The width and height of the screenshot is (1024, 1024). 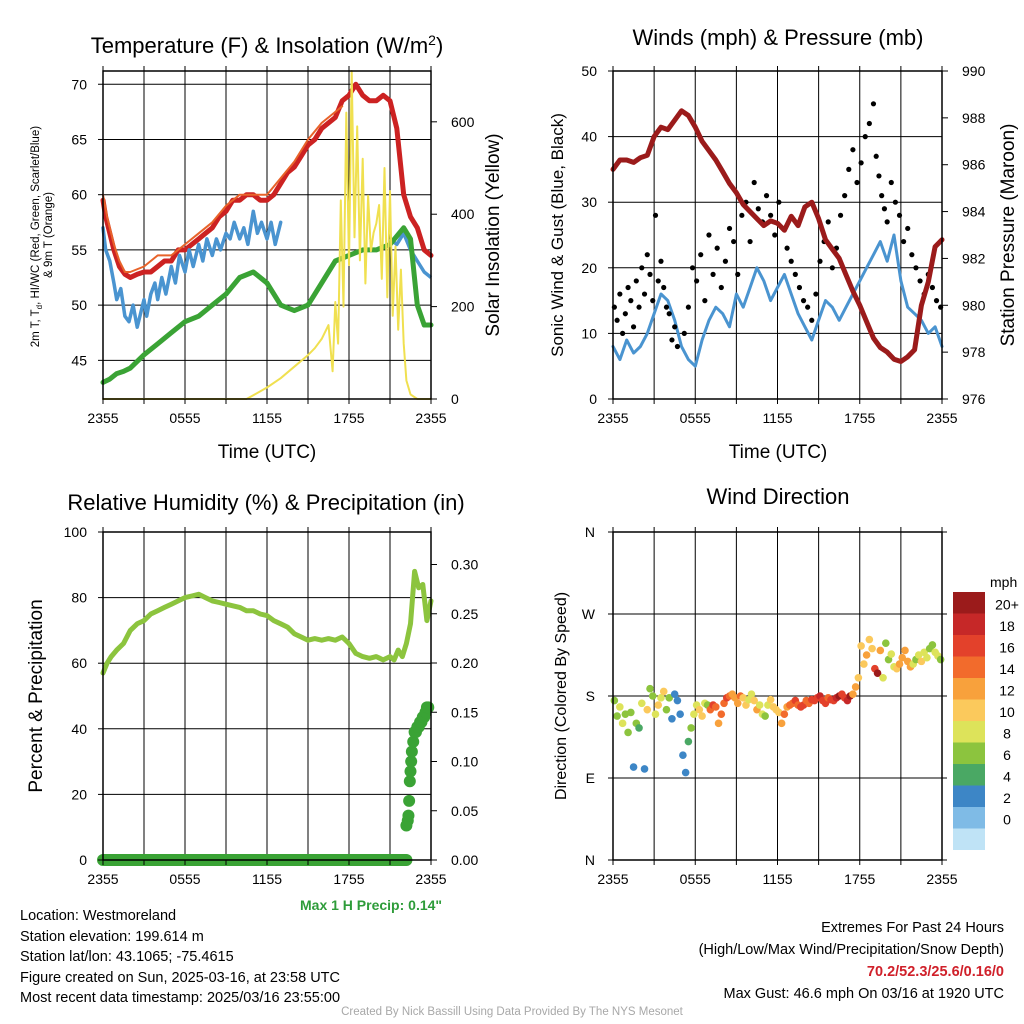 What do you see at coordinates (267, 180) in the screenshot?
I see `temp-line` at bounding box center [267, 180].